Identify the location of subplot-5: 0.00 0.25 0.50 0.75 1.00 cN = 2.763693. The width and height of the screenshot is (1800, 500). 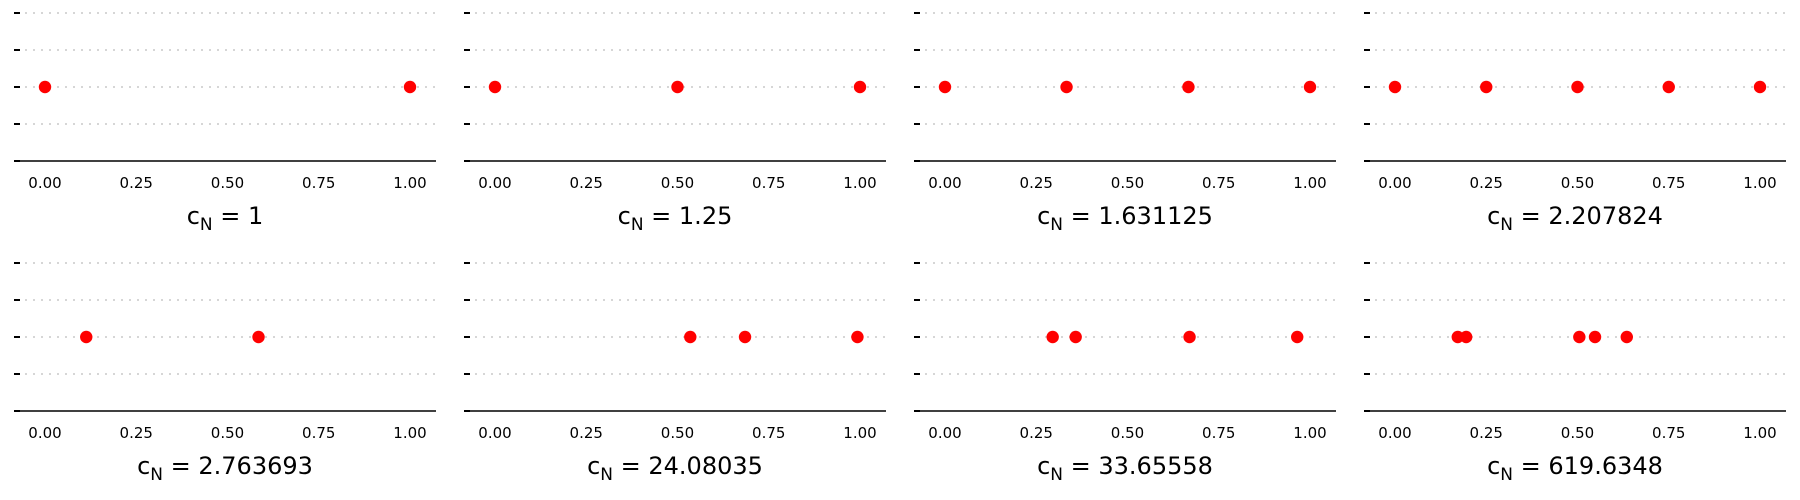
(225, 375).